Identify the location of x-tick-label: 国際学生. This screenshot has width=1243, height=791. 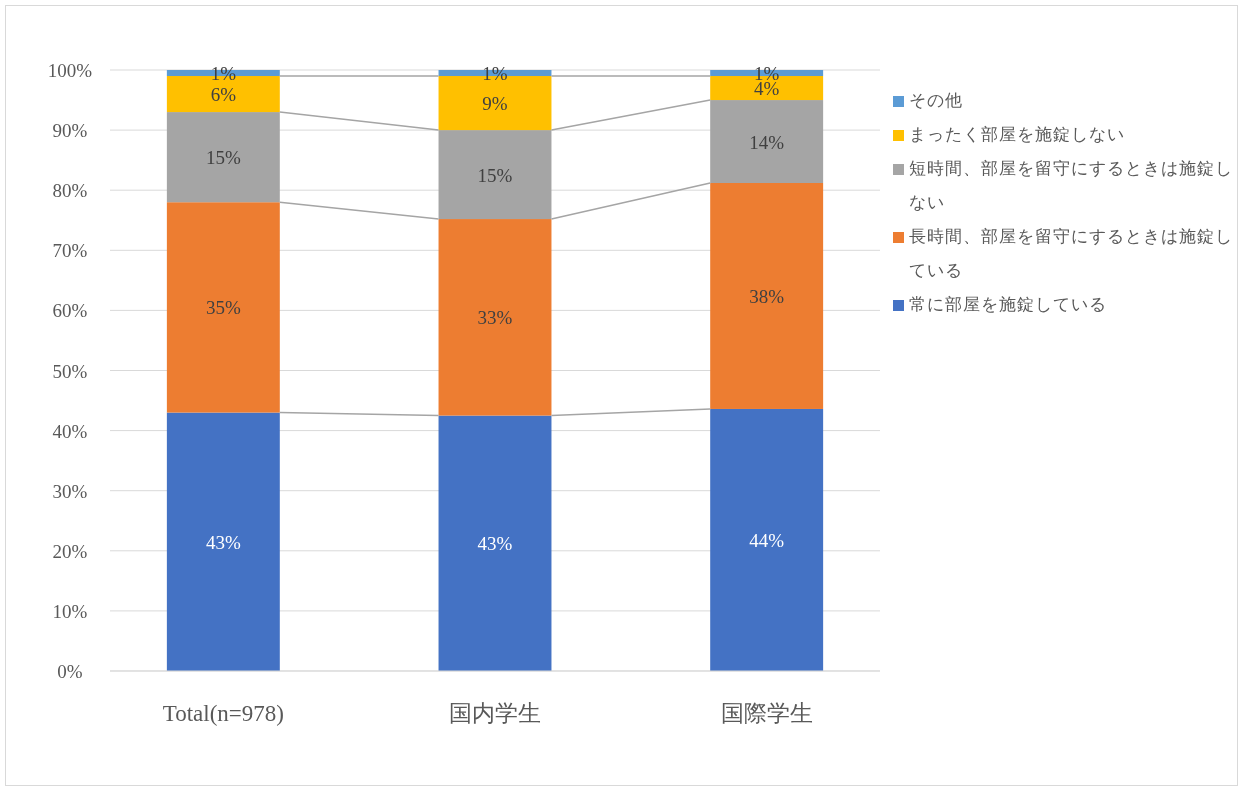
(766, 713).